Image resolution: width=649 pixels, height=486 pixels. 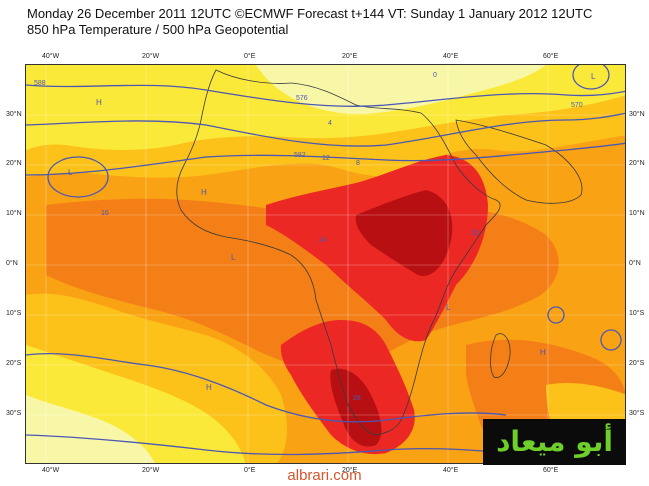 I want to click on contour-label: 28, so click(x=357, y=398).